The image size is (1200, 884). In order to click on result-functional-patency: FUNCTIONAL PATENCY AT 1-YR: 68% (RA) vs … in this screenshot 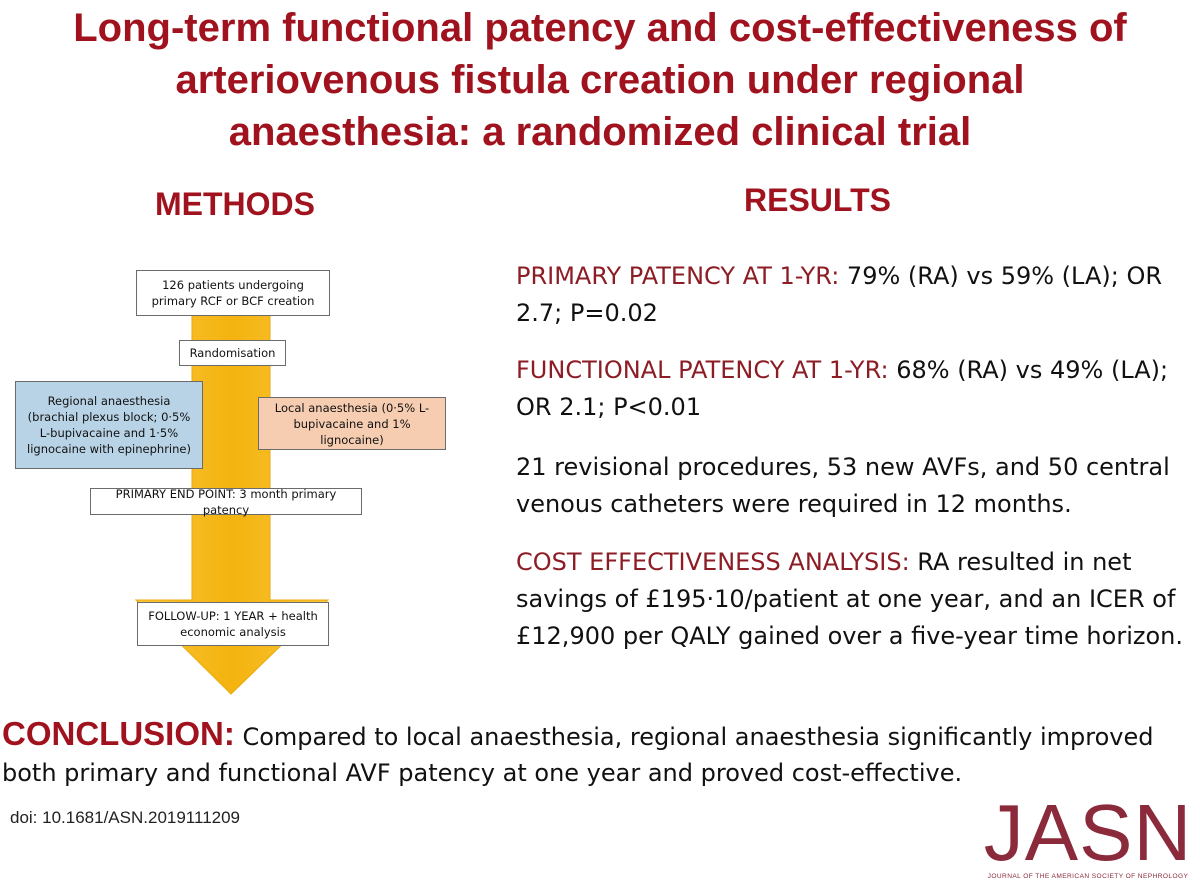, I will do `click(856, 389)`.